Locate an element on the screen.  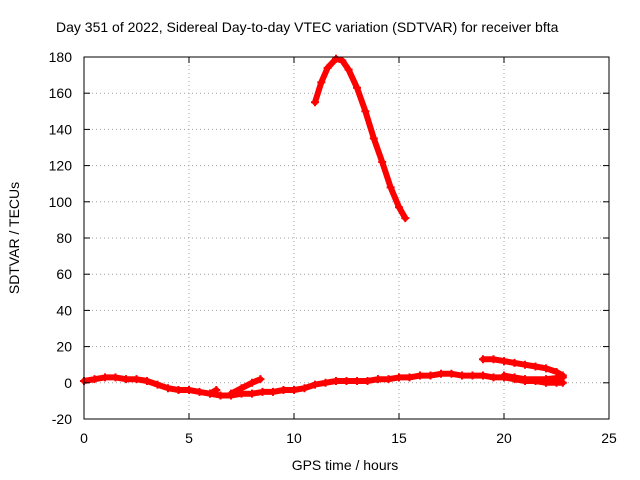
y-tick-label: 100 is located at coordinates (61, 202).